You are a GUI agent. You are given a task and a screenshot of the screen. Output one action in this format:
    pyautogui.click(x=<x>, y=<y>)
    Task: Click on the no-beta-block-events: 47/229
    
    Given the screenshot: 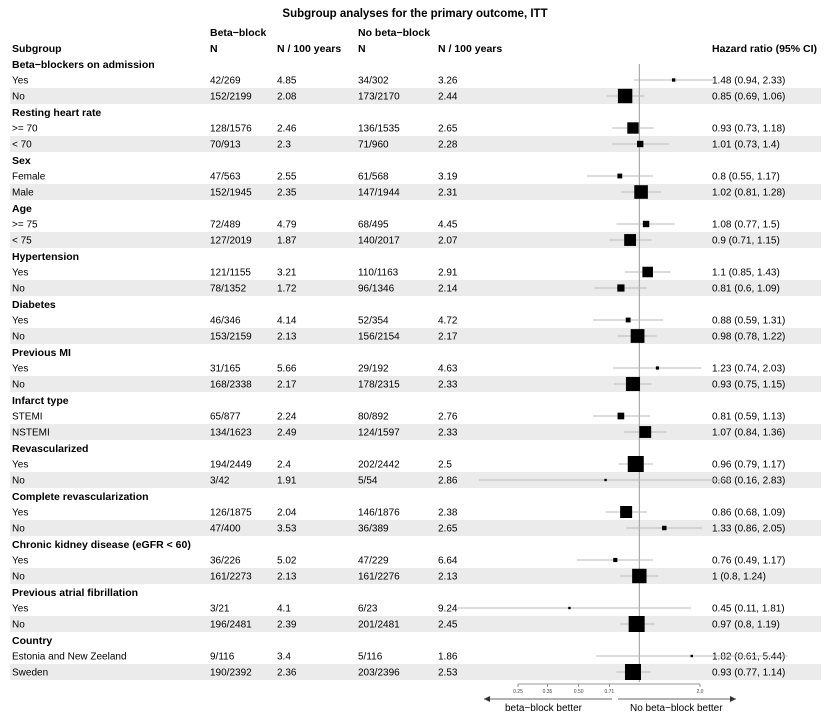 What is the action you would take?
    pyautogui.click(x=373, y=561)
    